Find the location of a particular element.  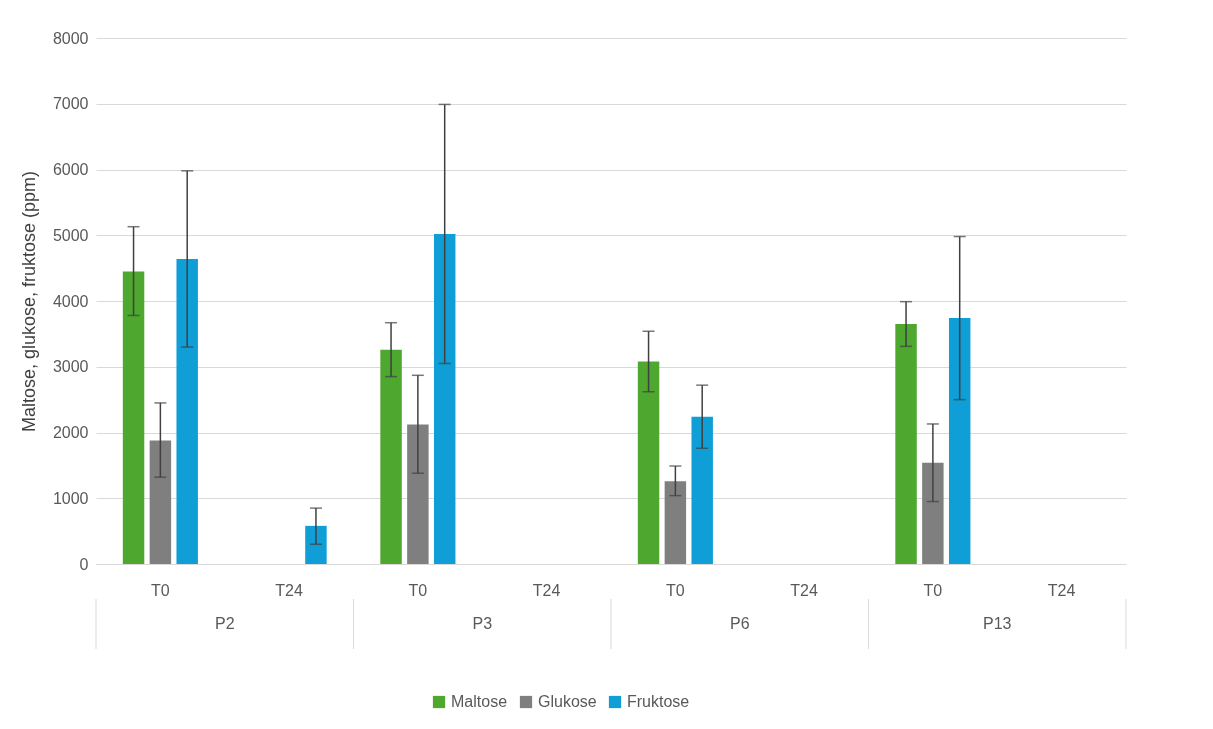

y-tick-label: 4000 is located at coordinates (70, 301).